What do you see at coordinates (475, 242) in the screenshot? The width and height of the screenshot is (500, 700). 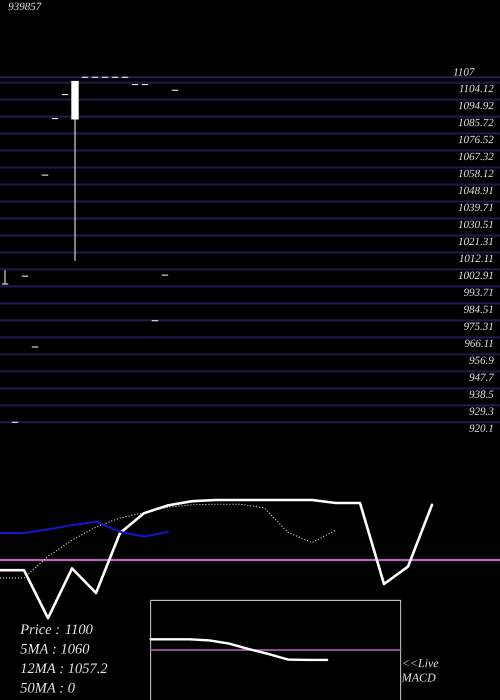 I see `y-tick-label: 1021.31` at bounding box center [475, 242].